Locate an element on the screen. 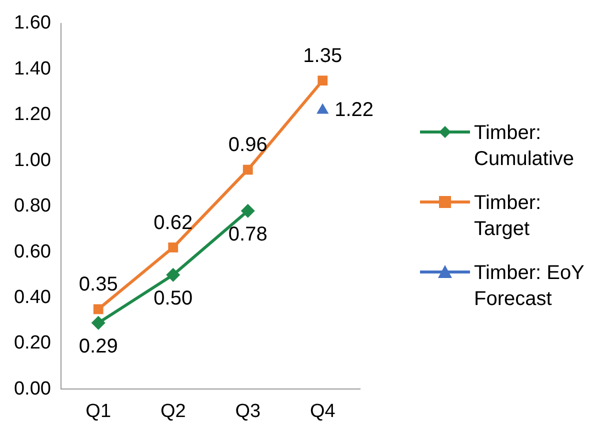  y-tick-label: 0.00 is located at coordinates (32, 389).